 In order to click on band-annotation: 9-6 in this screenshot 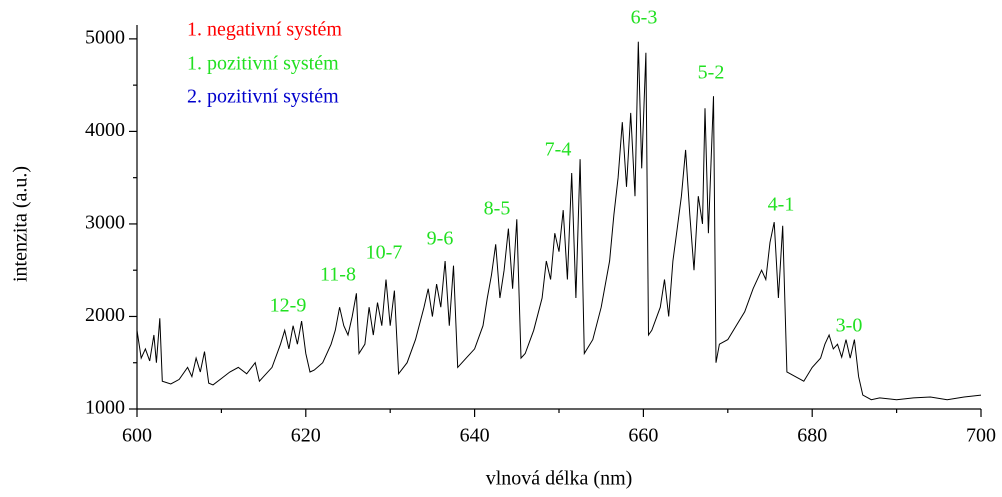, I will do `click(440, 239)`.